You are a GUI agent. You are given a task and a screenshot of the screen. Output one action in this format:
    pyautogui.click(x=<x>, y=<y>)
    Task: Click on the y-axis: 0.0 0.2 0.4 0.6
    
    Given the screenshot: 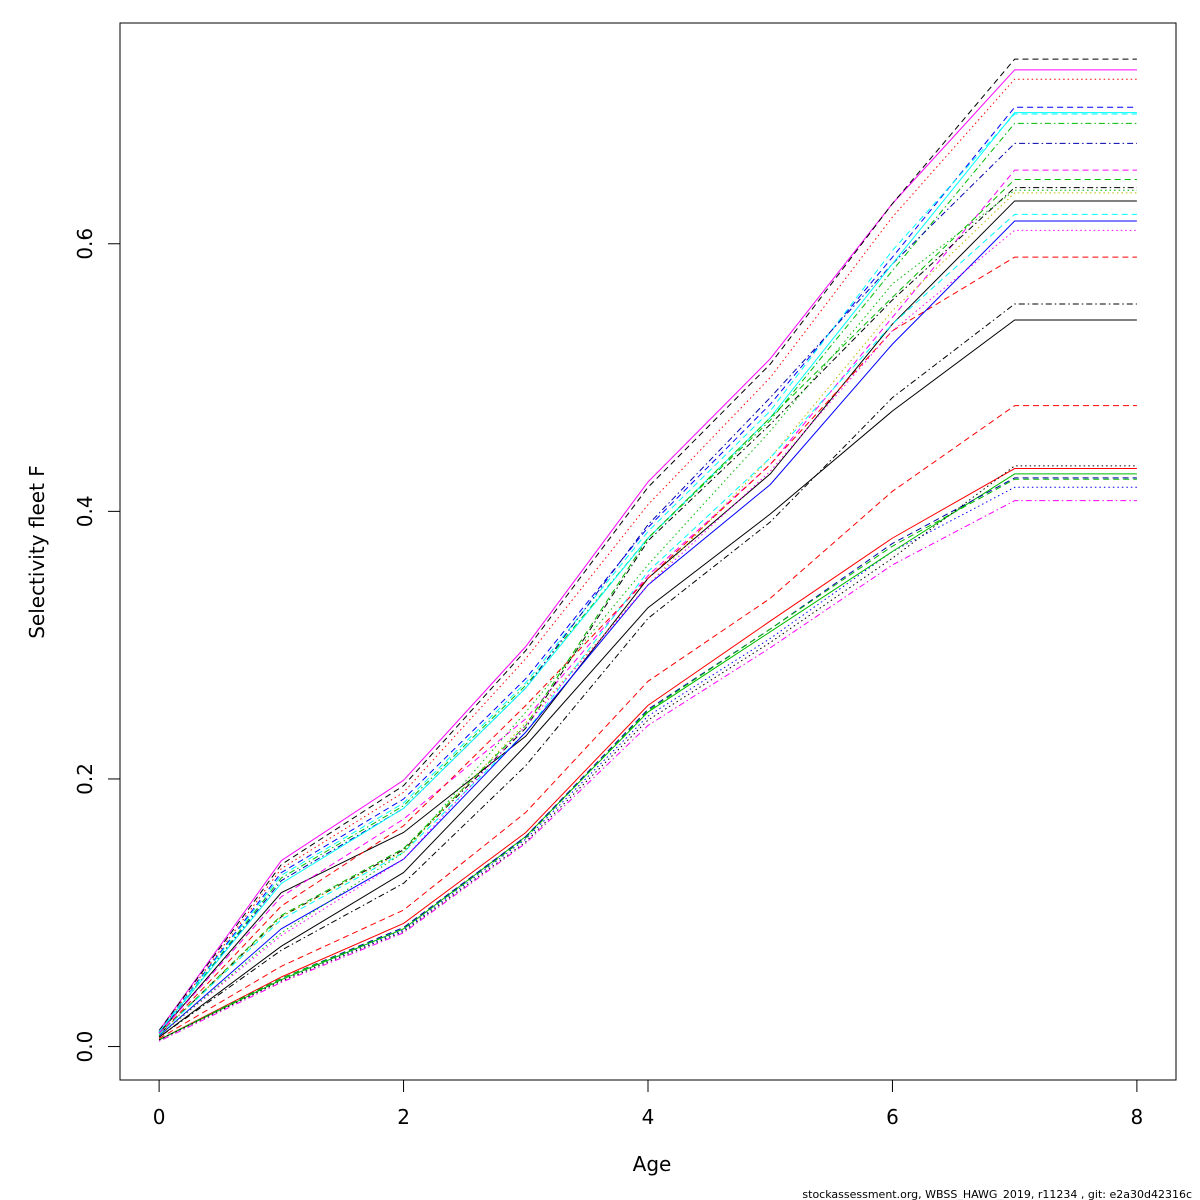 What is the action you would take?
    pyautogui.click(x=97, y=645)
    